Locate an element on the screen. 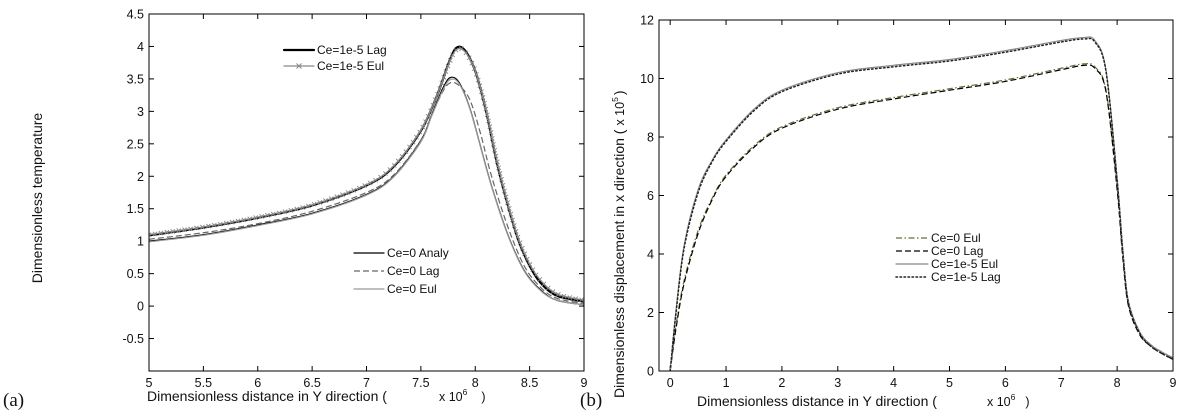 Image resolution: width=1185 pixels, height=413 pixels. x-tick-label: 1 is located at coordinates (726, 383).